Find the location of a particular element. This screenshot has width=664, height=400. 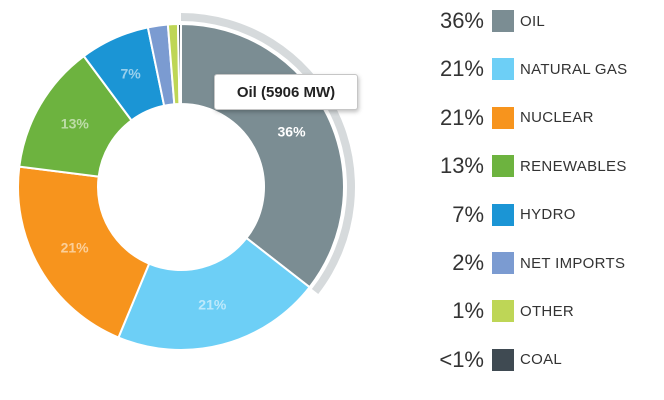

legend-item: 21% NUCLEAR is located at coordinates (542, 118).